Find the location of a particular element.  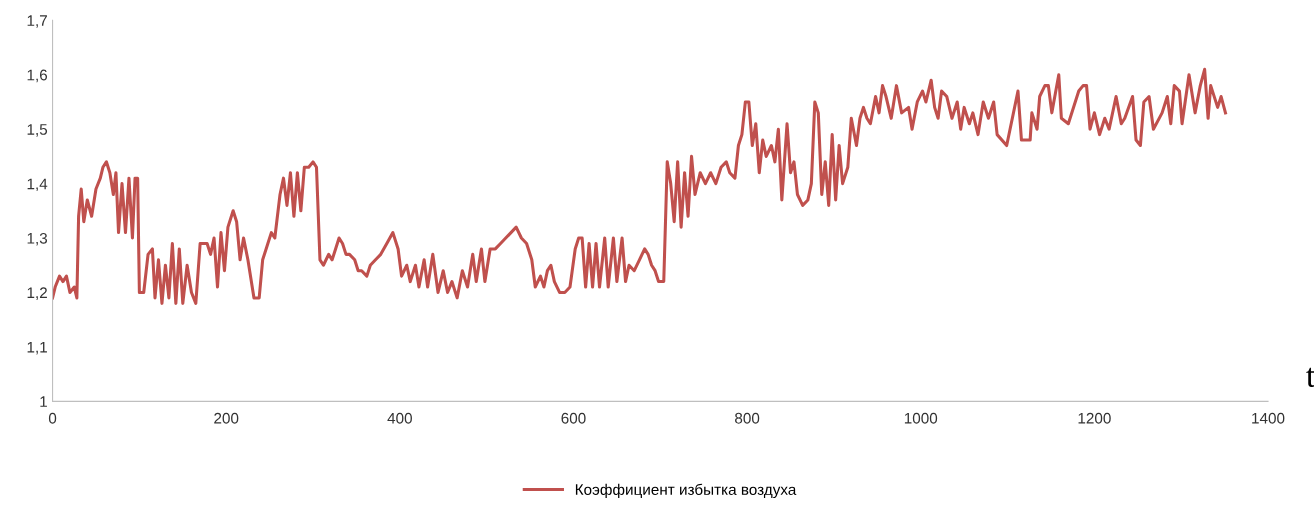

y-tick-label: 1,2 is located at coordinates (37, 293).